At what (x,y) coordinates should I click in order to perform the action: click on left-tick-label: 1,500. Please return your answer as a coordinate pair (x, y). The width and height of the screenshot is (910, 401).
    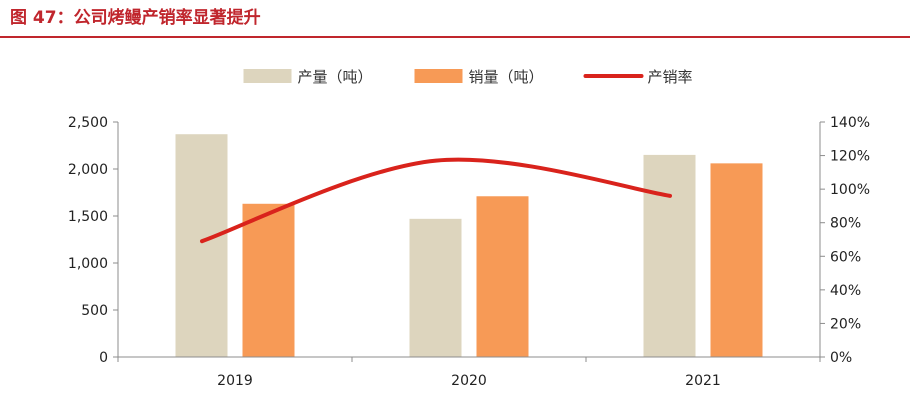
    Looking at the image, I should click on (88, 217).